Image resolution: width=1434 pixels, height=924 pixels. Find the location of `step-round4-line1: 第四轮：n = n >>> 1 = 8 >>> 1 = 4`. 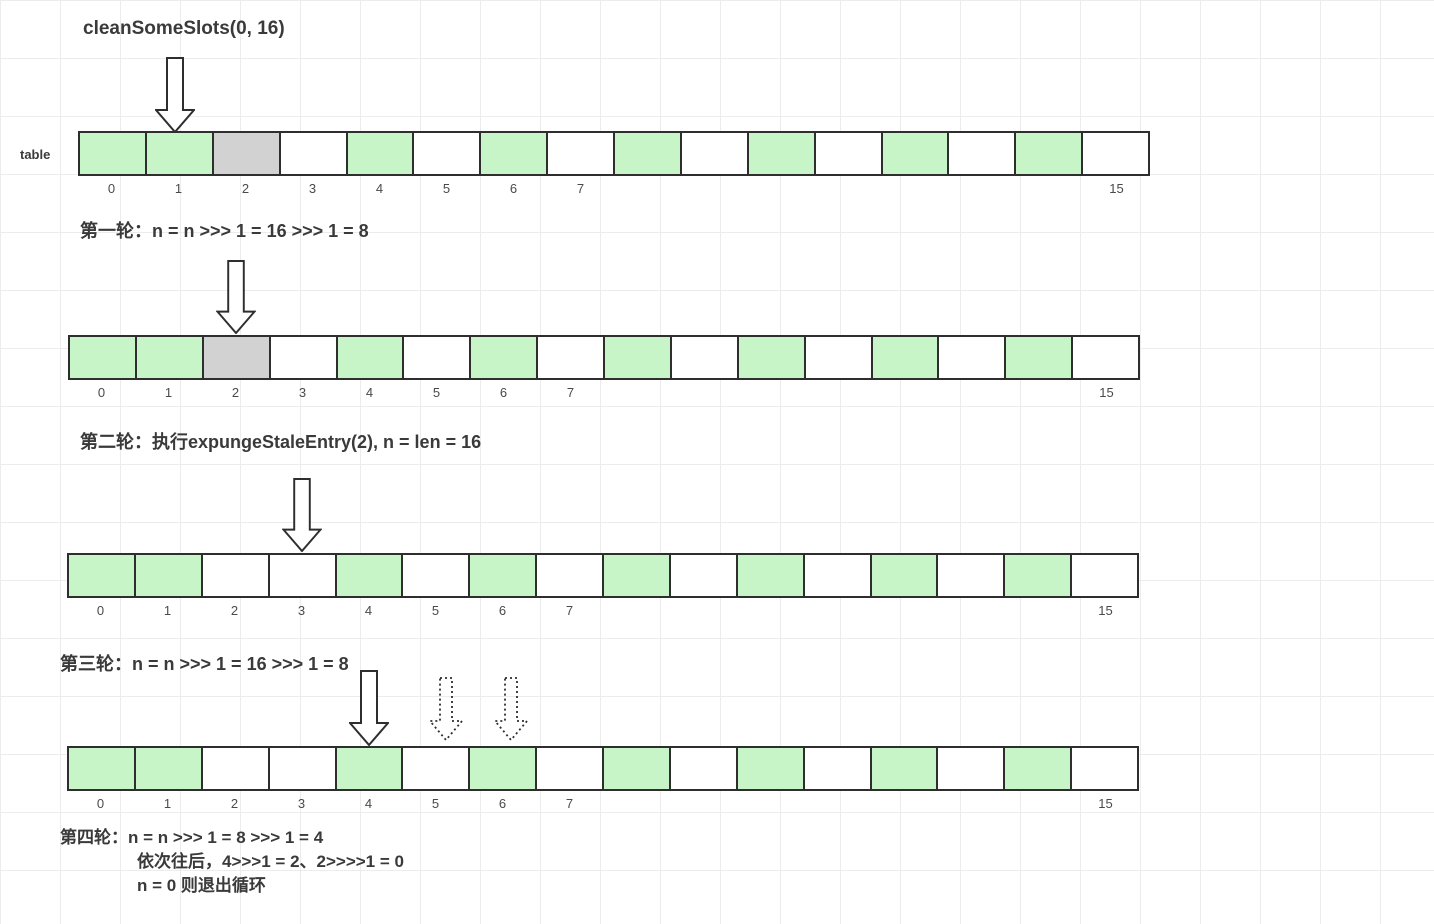

step-round4-line1: 第四轮：n = n >>> 1 = 8 >>> 1 = 4 is located at coordinates (192, 837).